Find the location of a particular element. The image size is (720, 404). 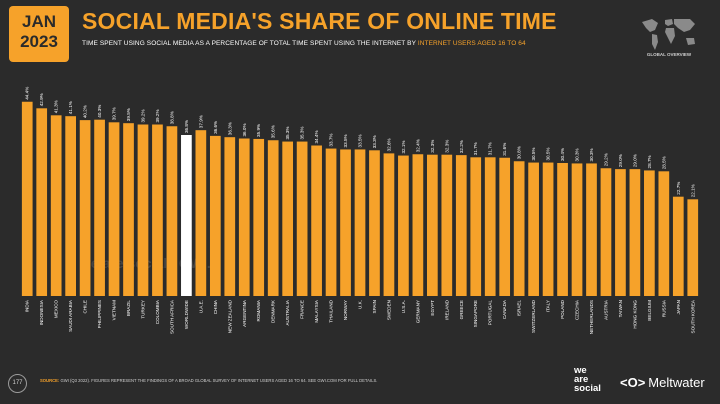

bar-japan is located at coordinates (678, 246).